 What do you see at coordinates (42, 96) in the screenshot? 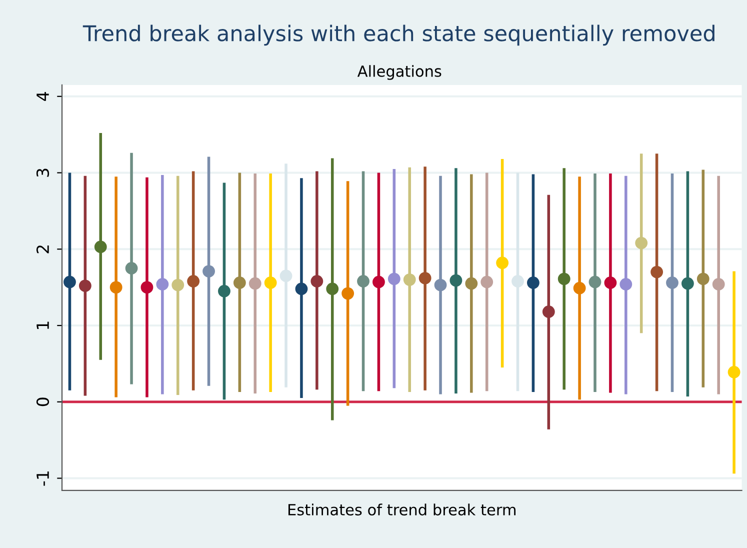
I see `y-tick-label: 4` at bounding box center [42, 96].